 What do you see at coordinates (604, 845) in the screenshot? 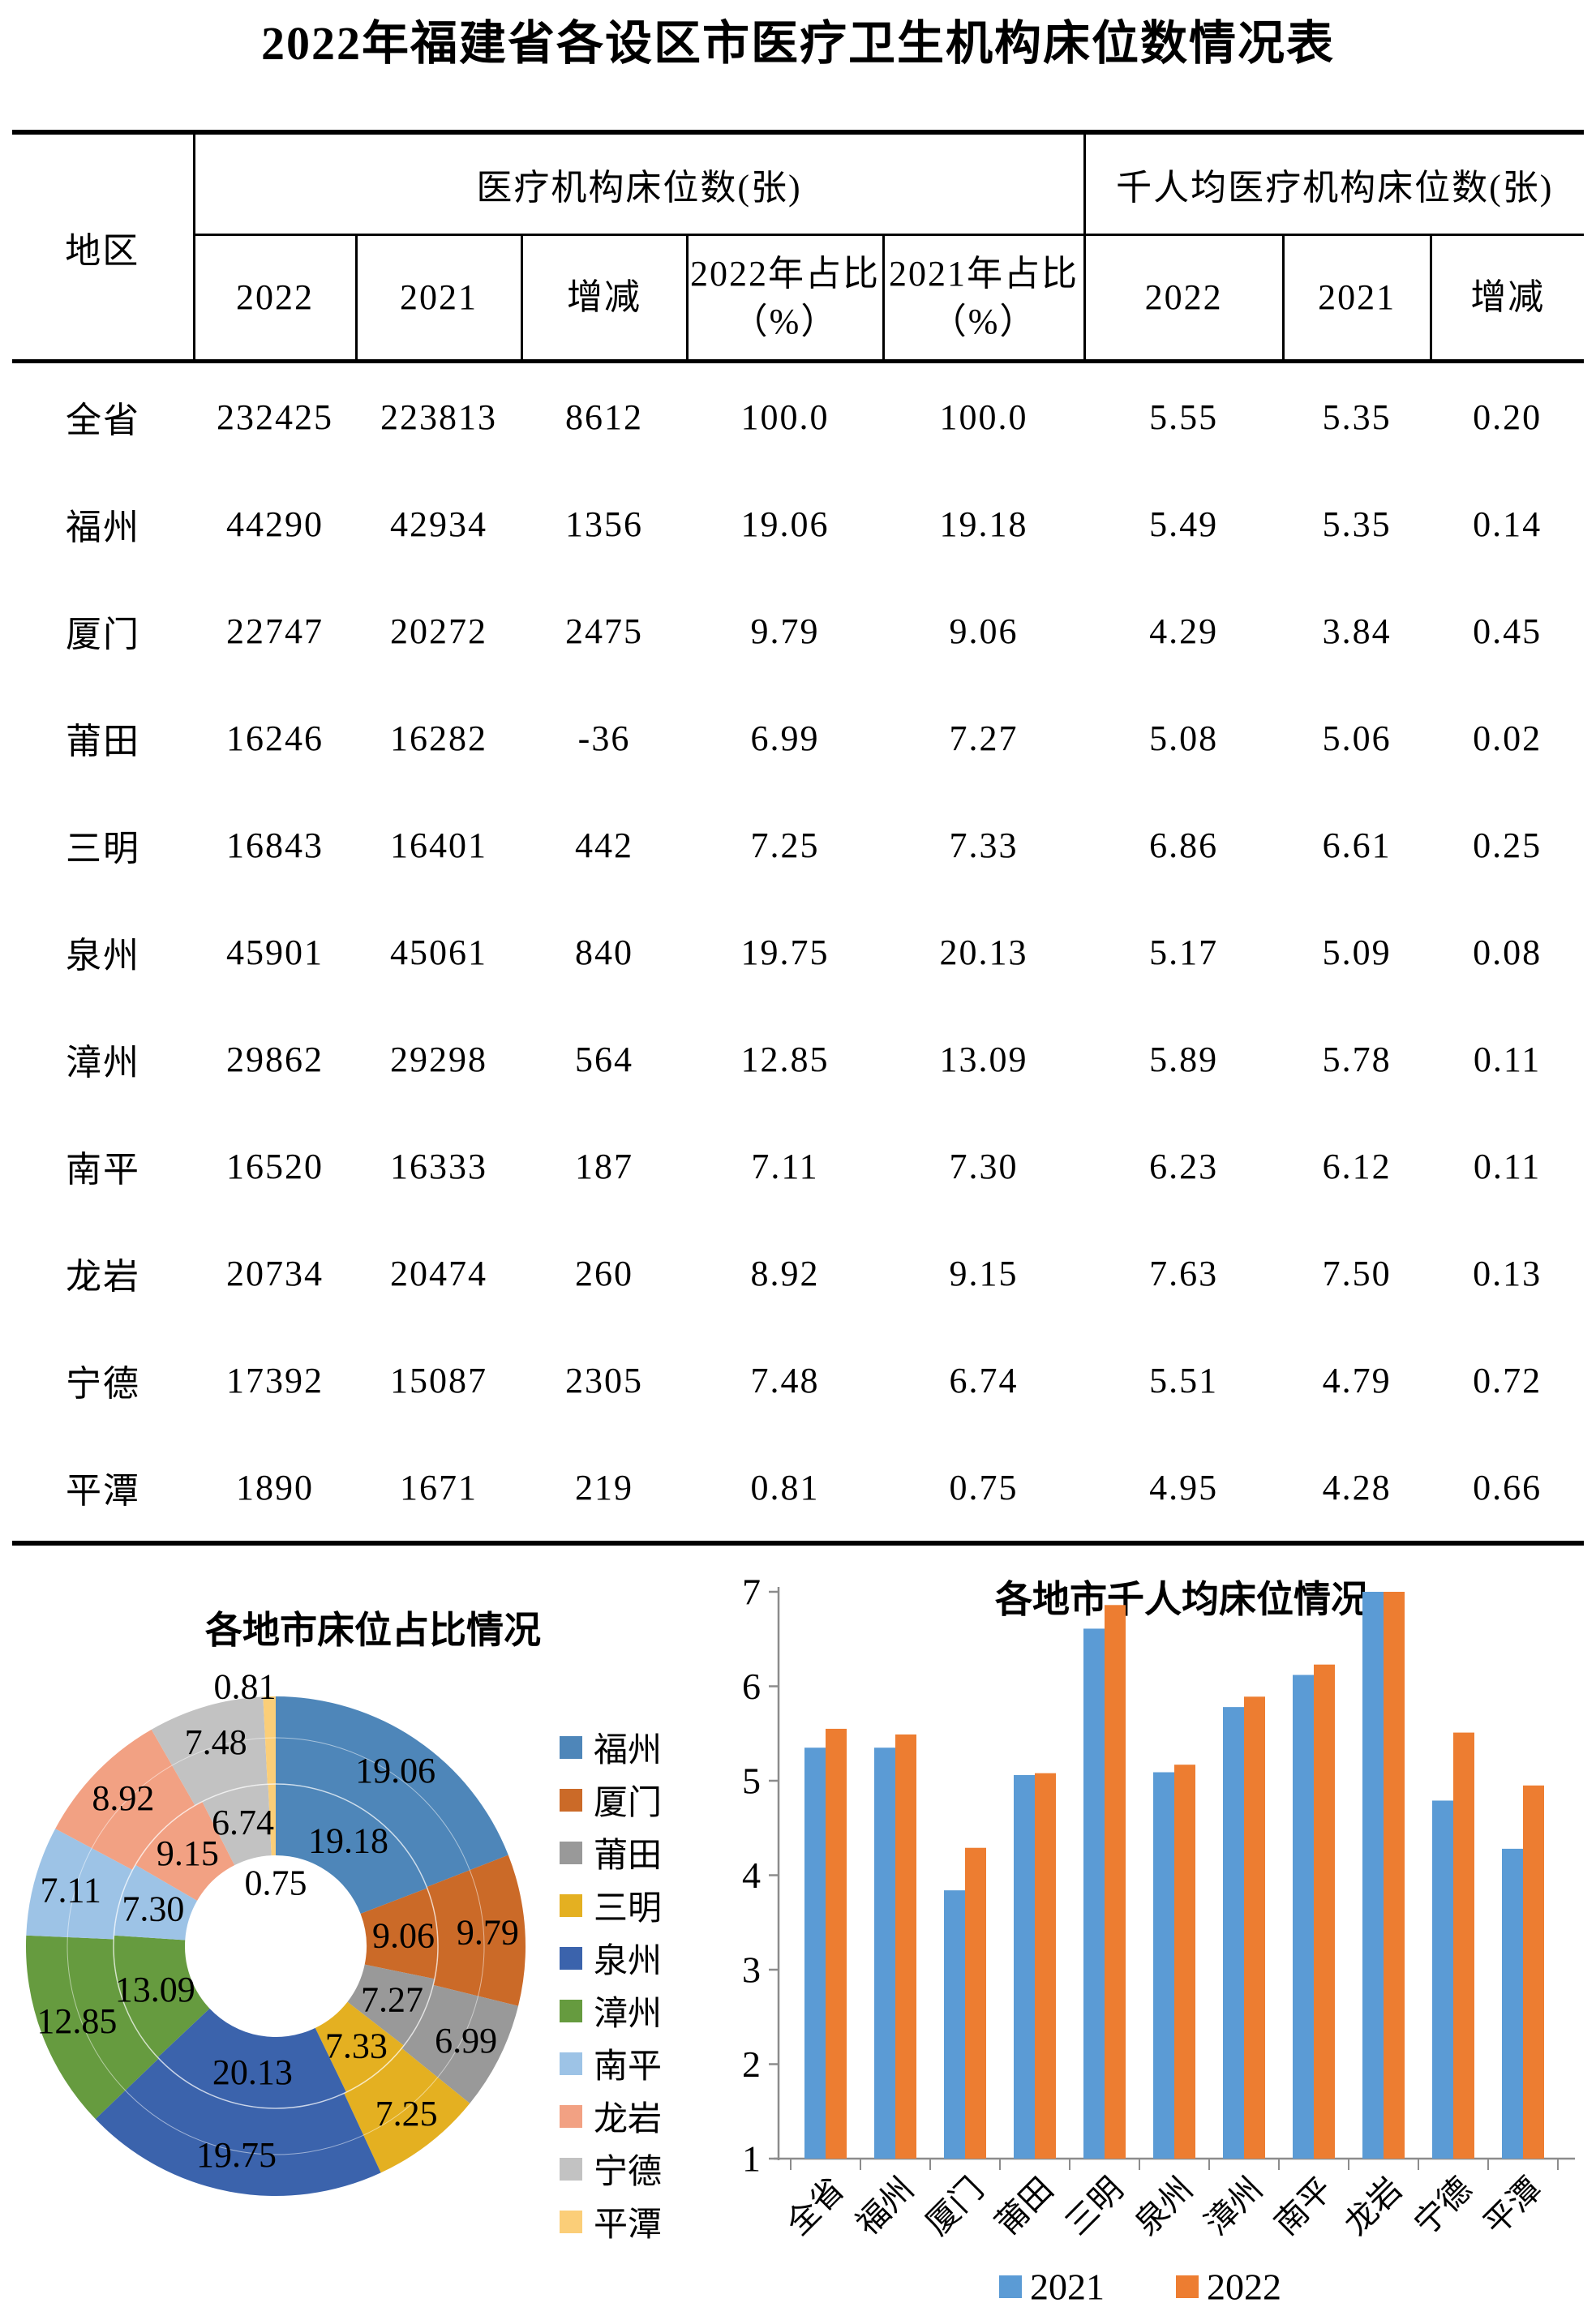
I see `cell-chg: 442` at bounding box center [604, 845].